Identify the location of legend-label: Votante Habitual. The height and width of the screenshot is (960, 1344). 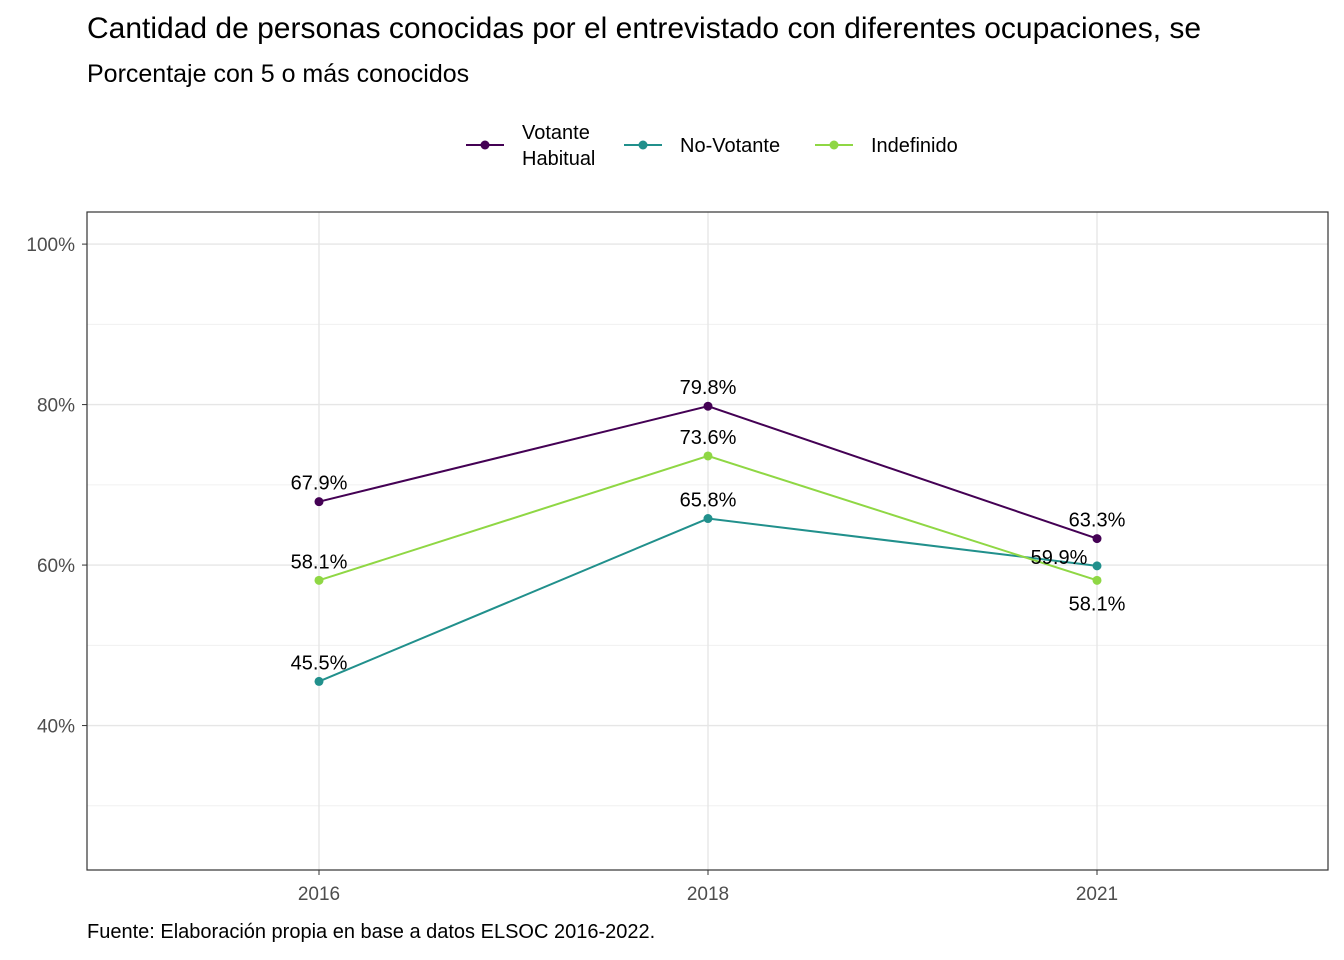
(558, 146).